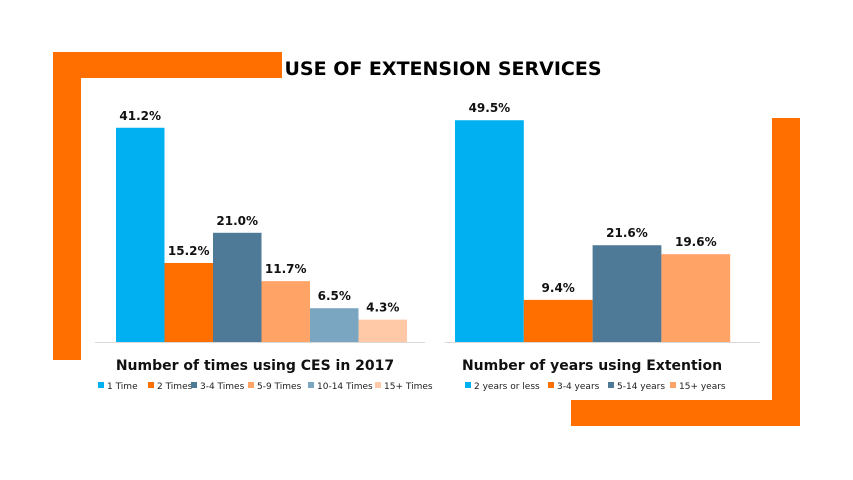 The image size is (853, 480). What do you see at coordinates (140, 234) in the screenshot?
I see `bar-1-time` at bounding box center [140, 234].